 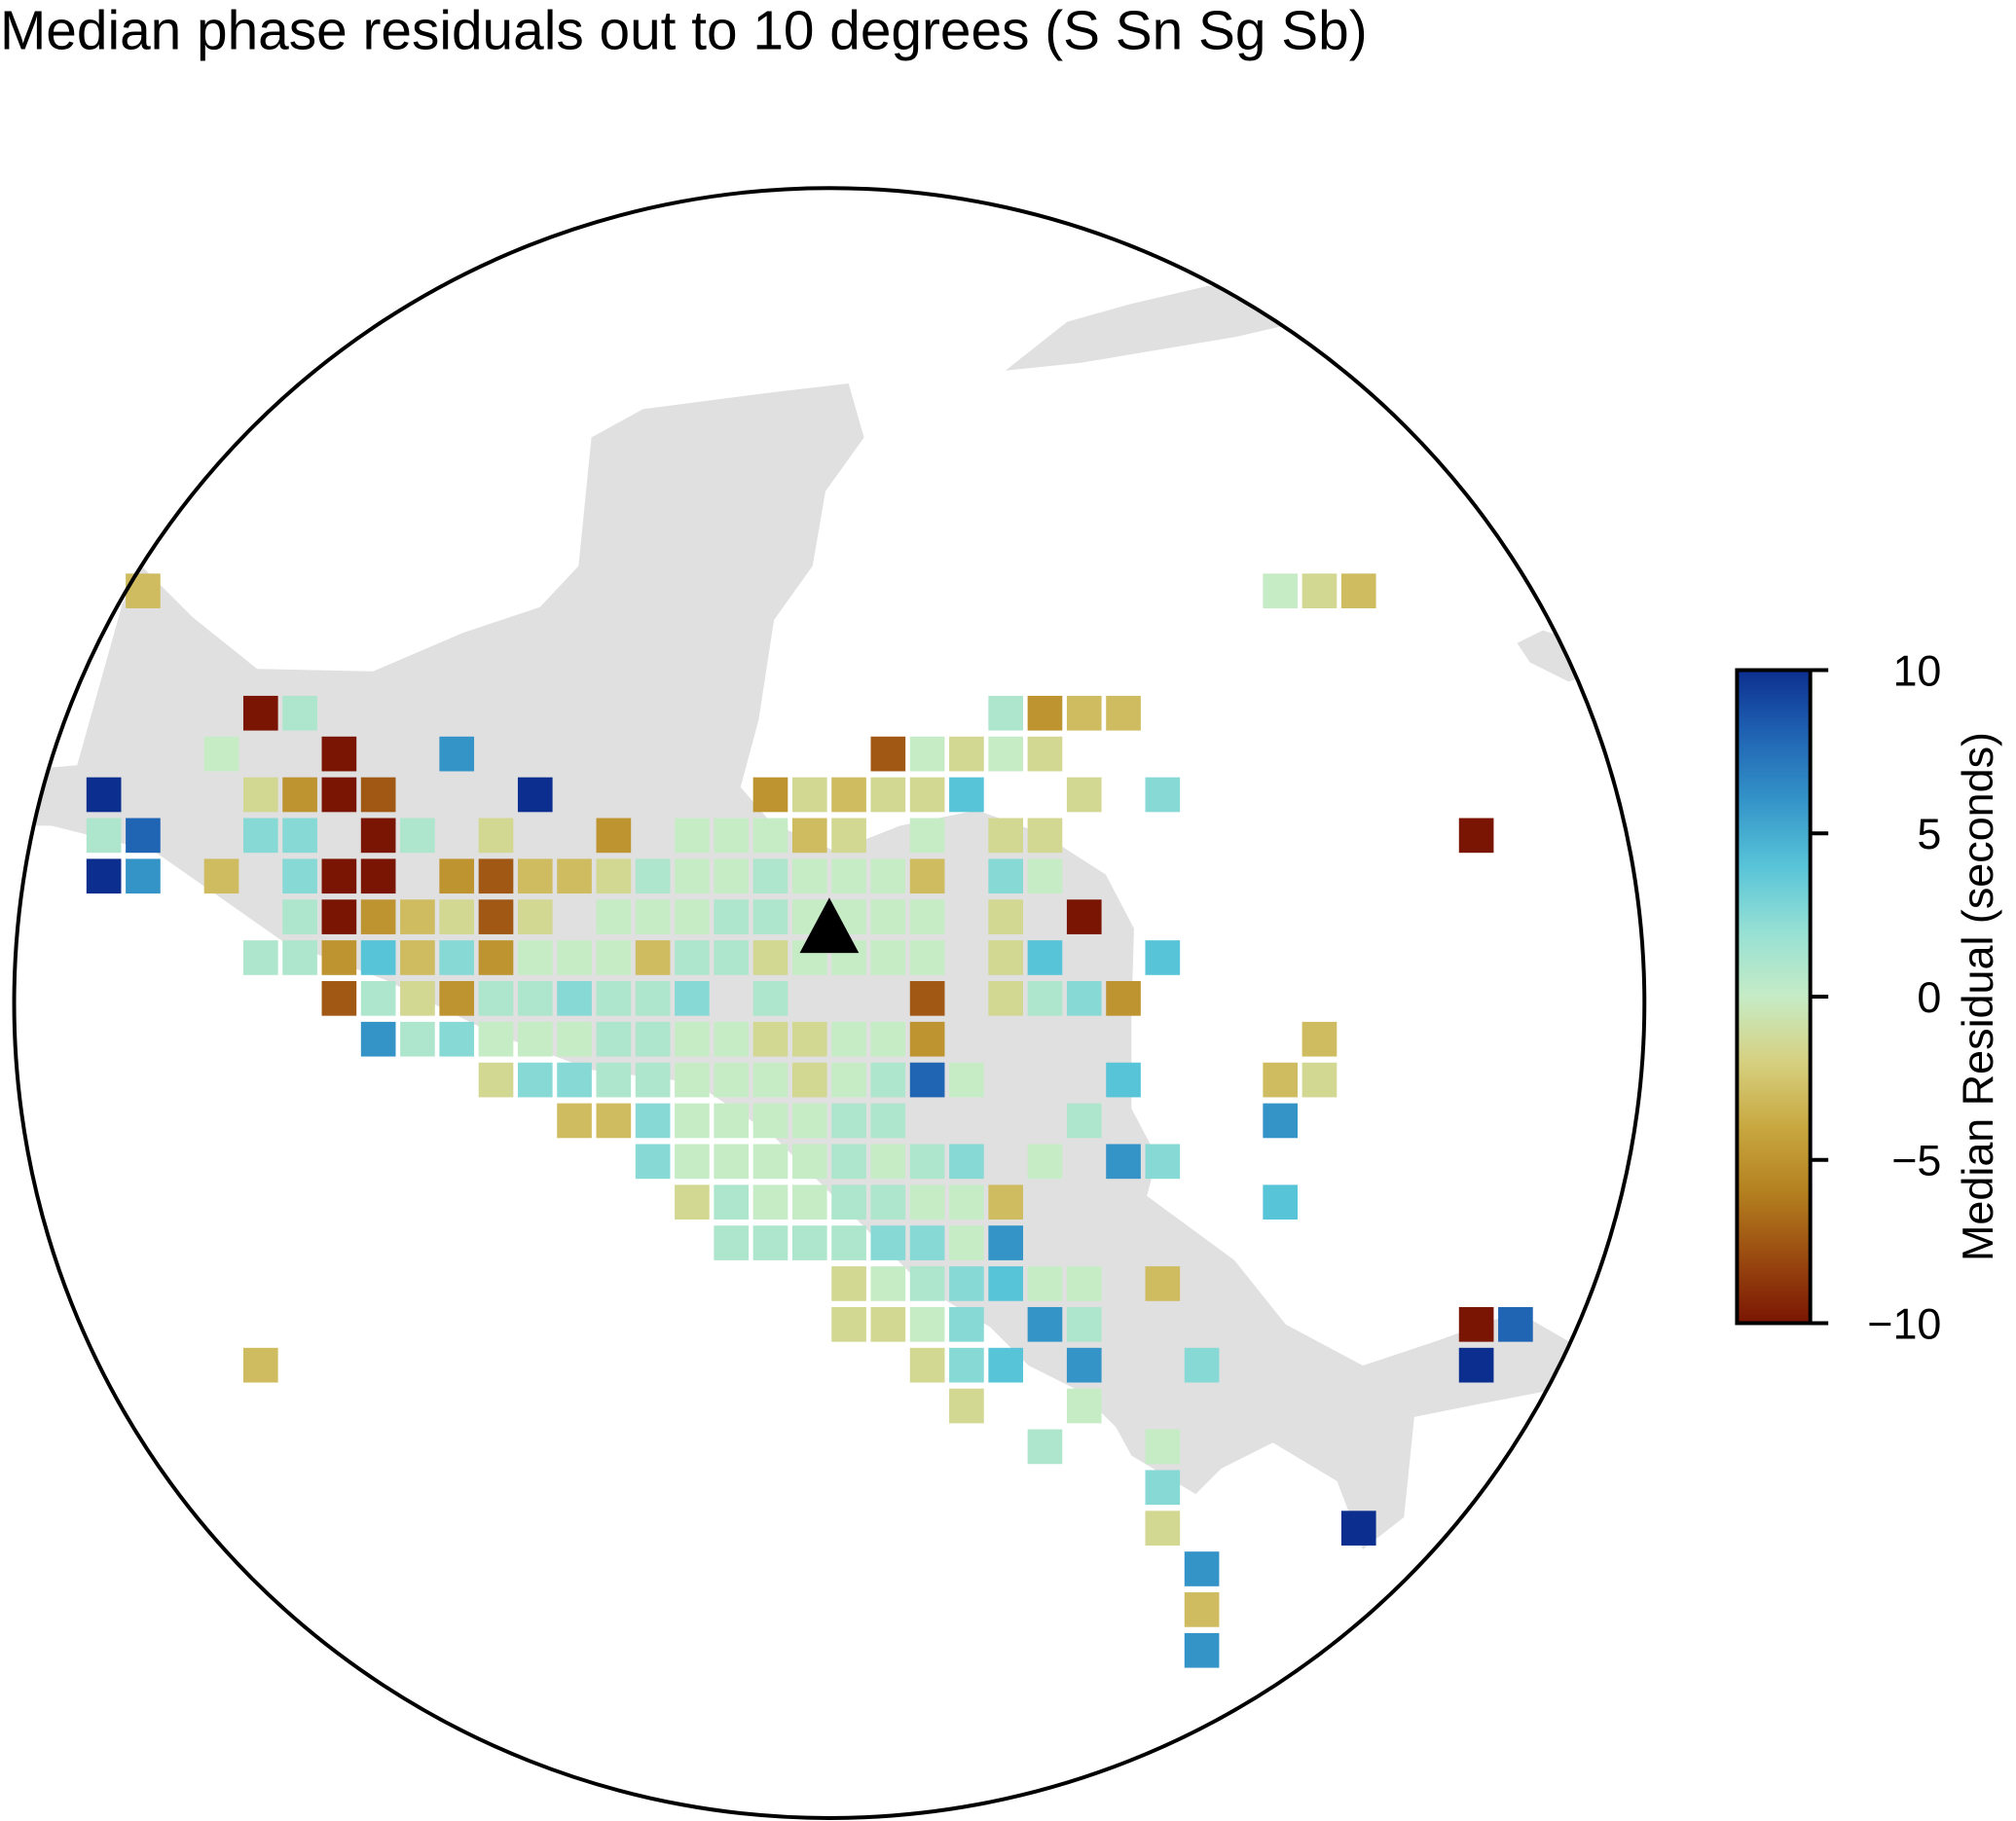 What do you see at coordinates (1904, 1323) in the screenshot?
I see `colorbar-tick-label: −10` at bounding box center [1904, 1323].